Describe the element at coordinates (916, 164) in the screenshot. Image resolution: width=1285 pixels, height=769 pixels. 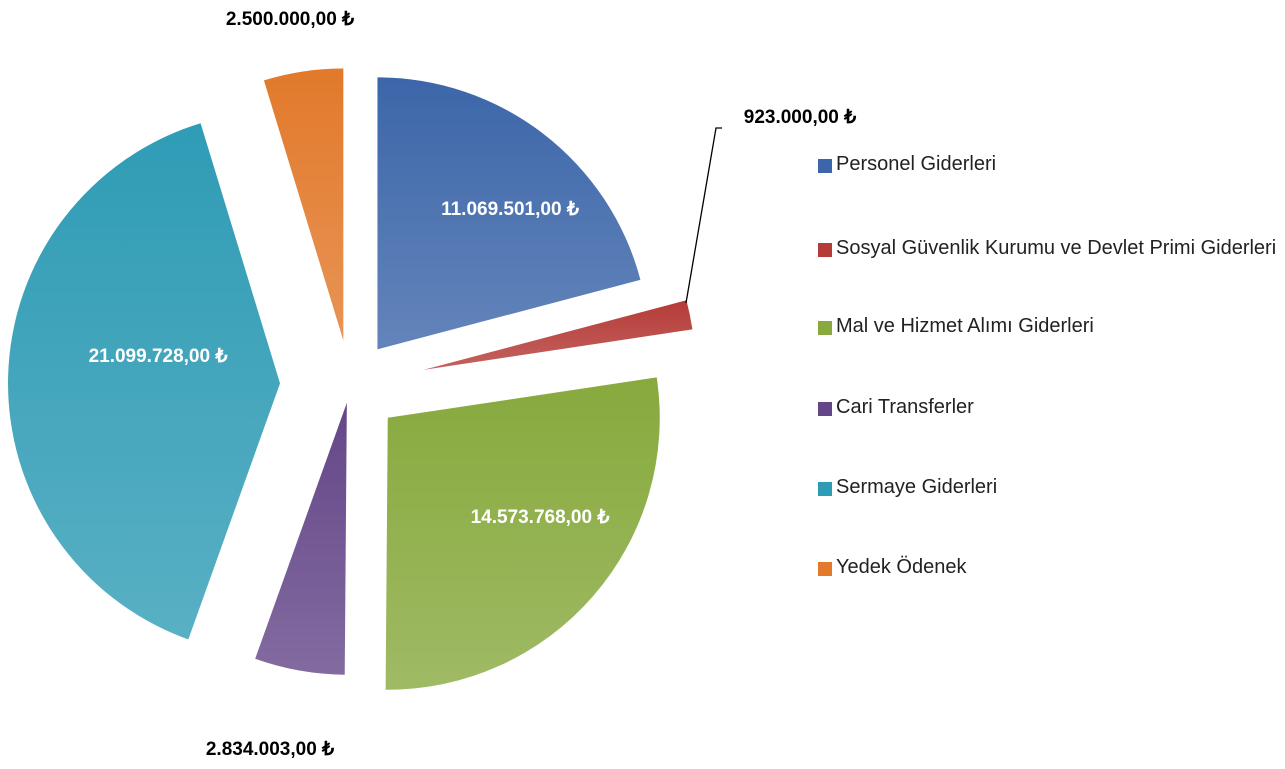
I see `legend-label: Personel Giderleri` at that location.